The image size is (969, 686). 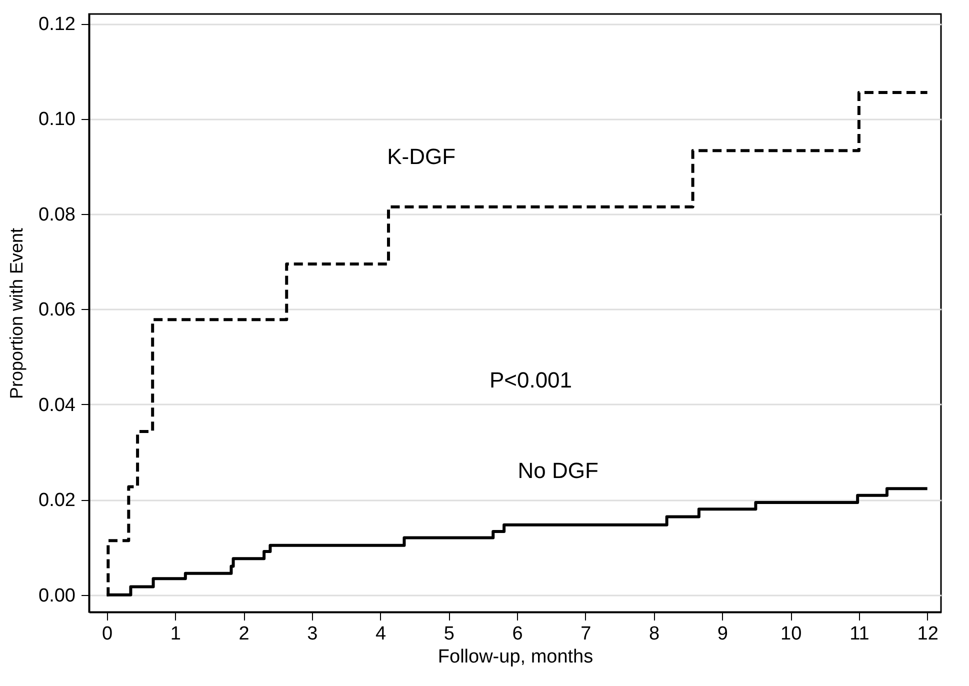 I want to click on x-tick-label: 0, so click(x=107, y=634).